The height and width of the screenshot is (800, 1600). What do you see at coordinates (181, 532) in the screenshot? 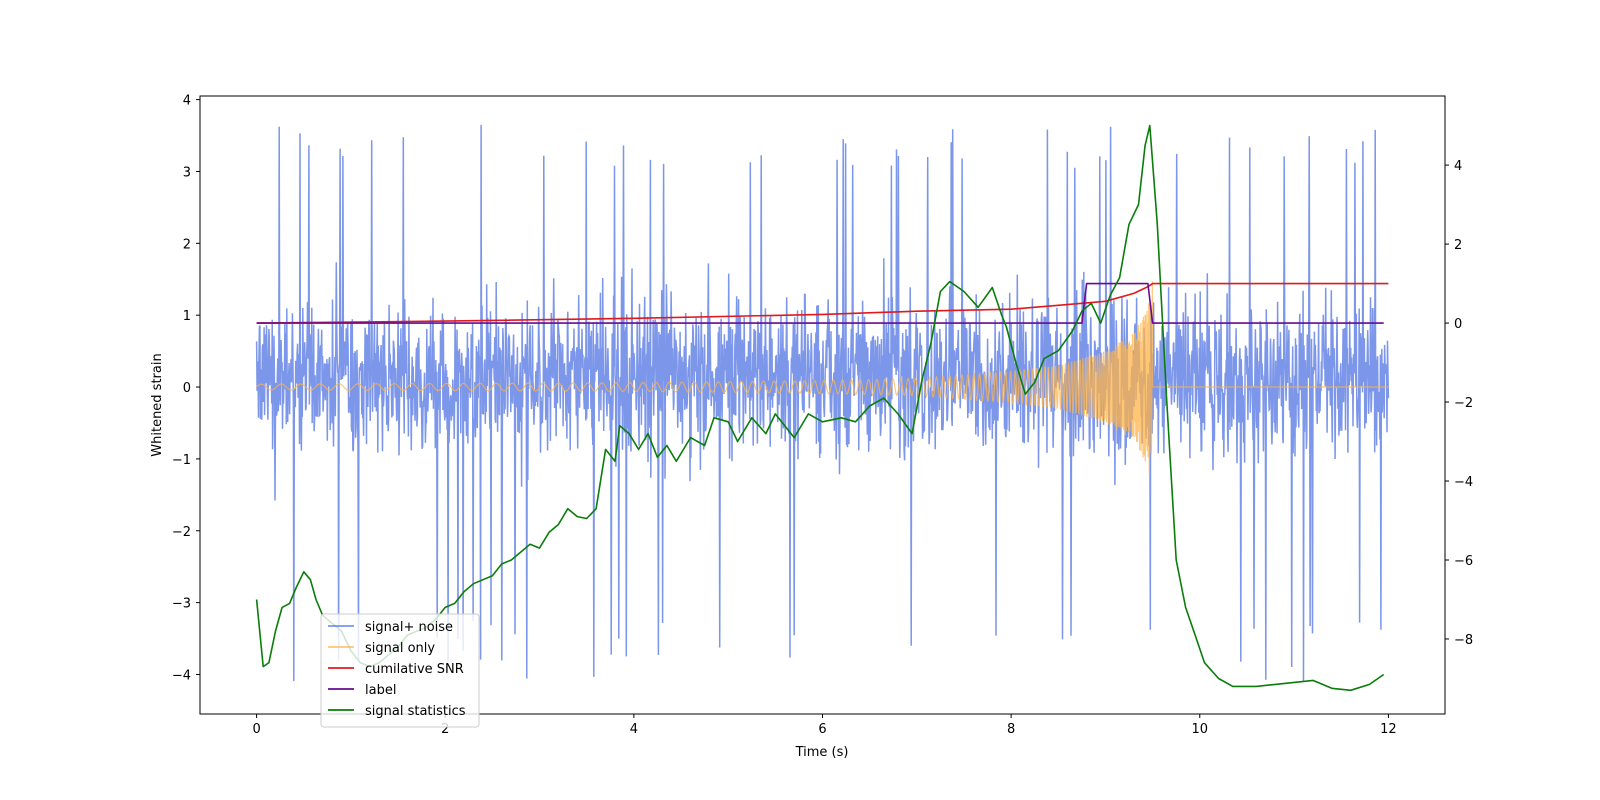
I see `y-tick-label: −2` at bounding box center [181, 532].